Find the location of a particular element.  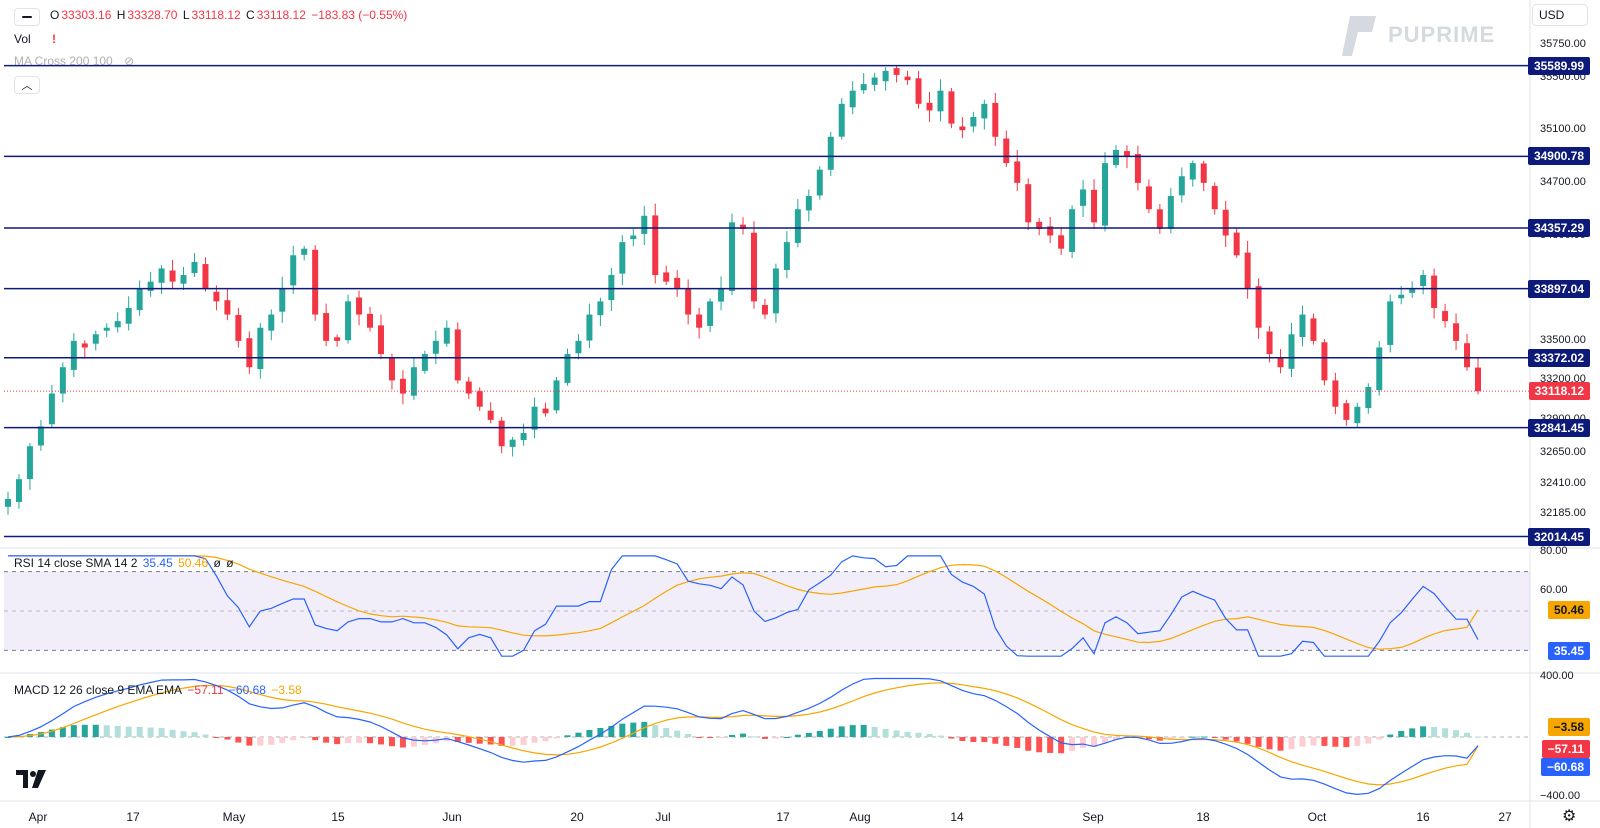

eye-off-icon: ⊘ is located at coordinates (129, 61).